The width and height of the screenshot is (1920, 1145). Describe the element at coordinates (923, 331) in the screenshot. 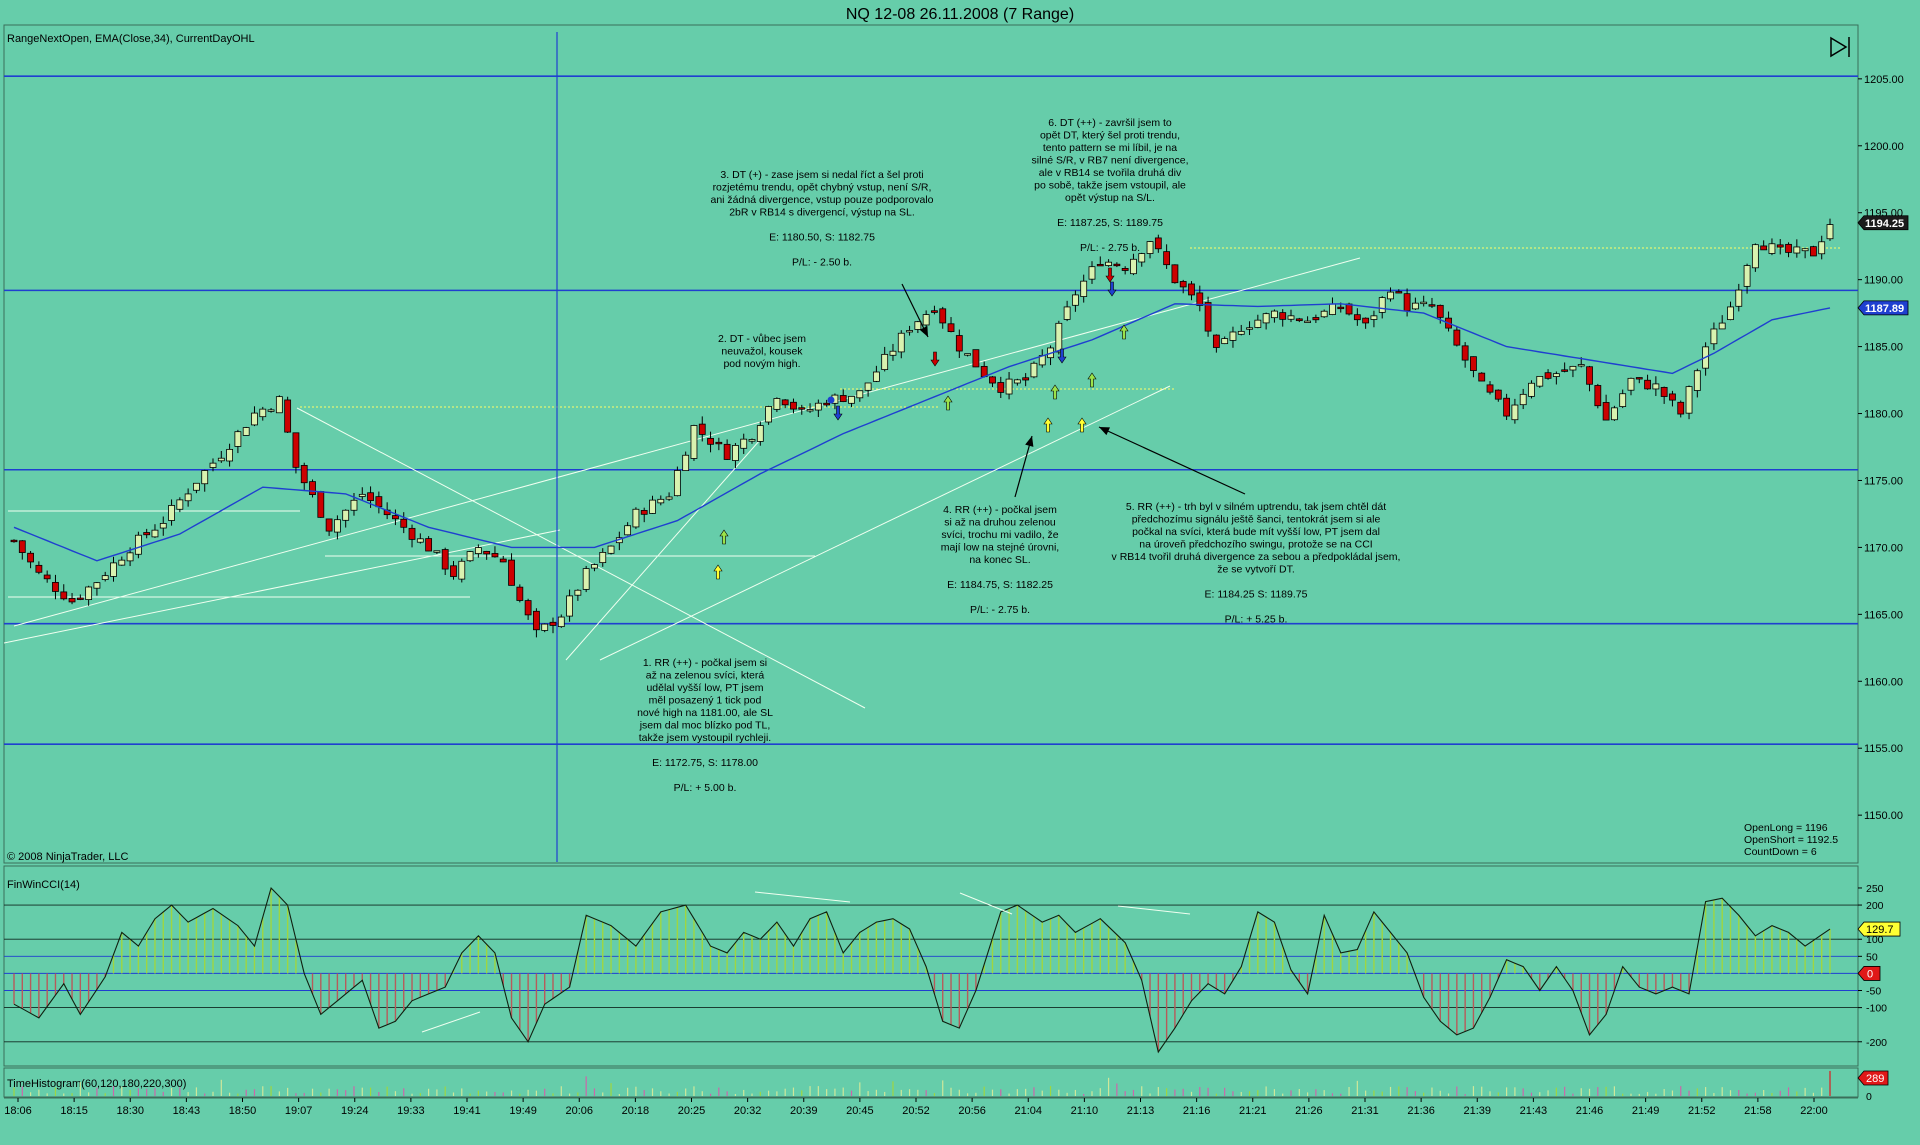

I see `annotation-pointer-head` at that location.